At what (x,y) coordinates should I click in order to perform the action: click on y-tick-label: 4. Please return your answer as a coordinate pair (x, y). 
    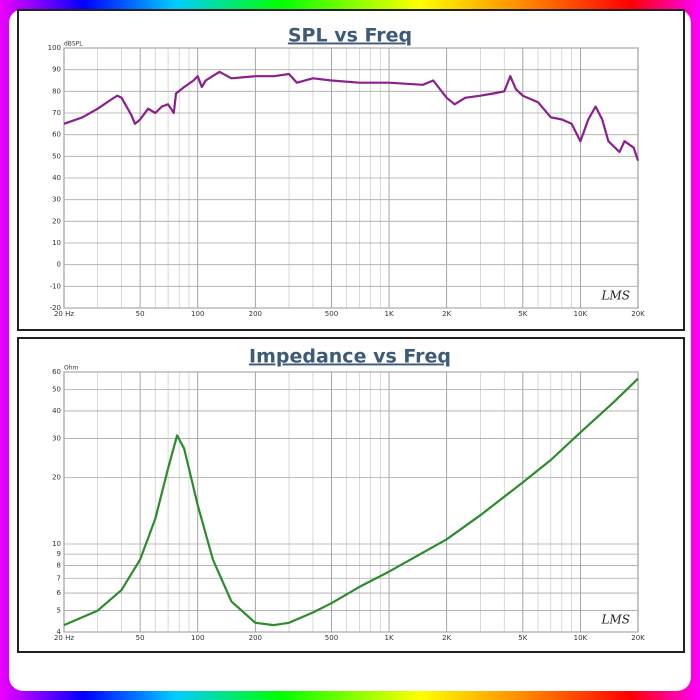
    Looking at the image, I should click on (59, 632).